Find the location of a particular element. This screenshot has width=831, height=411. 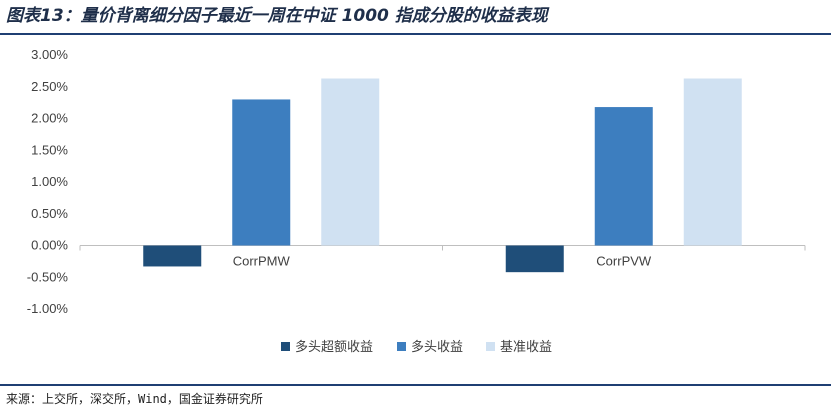

legend-label: 多头超额收益 is located at coordinates (334, 347).